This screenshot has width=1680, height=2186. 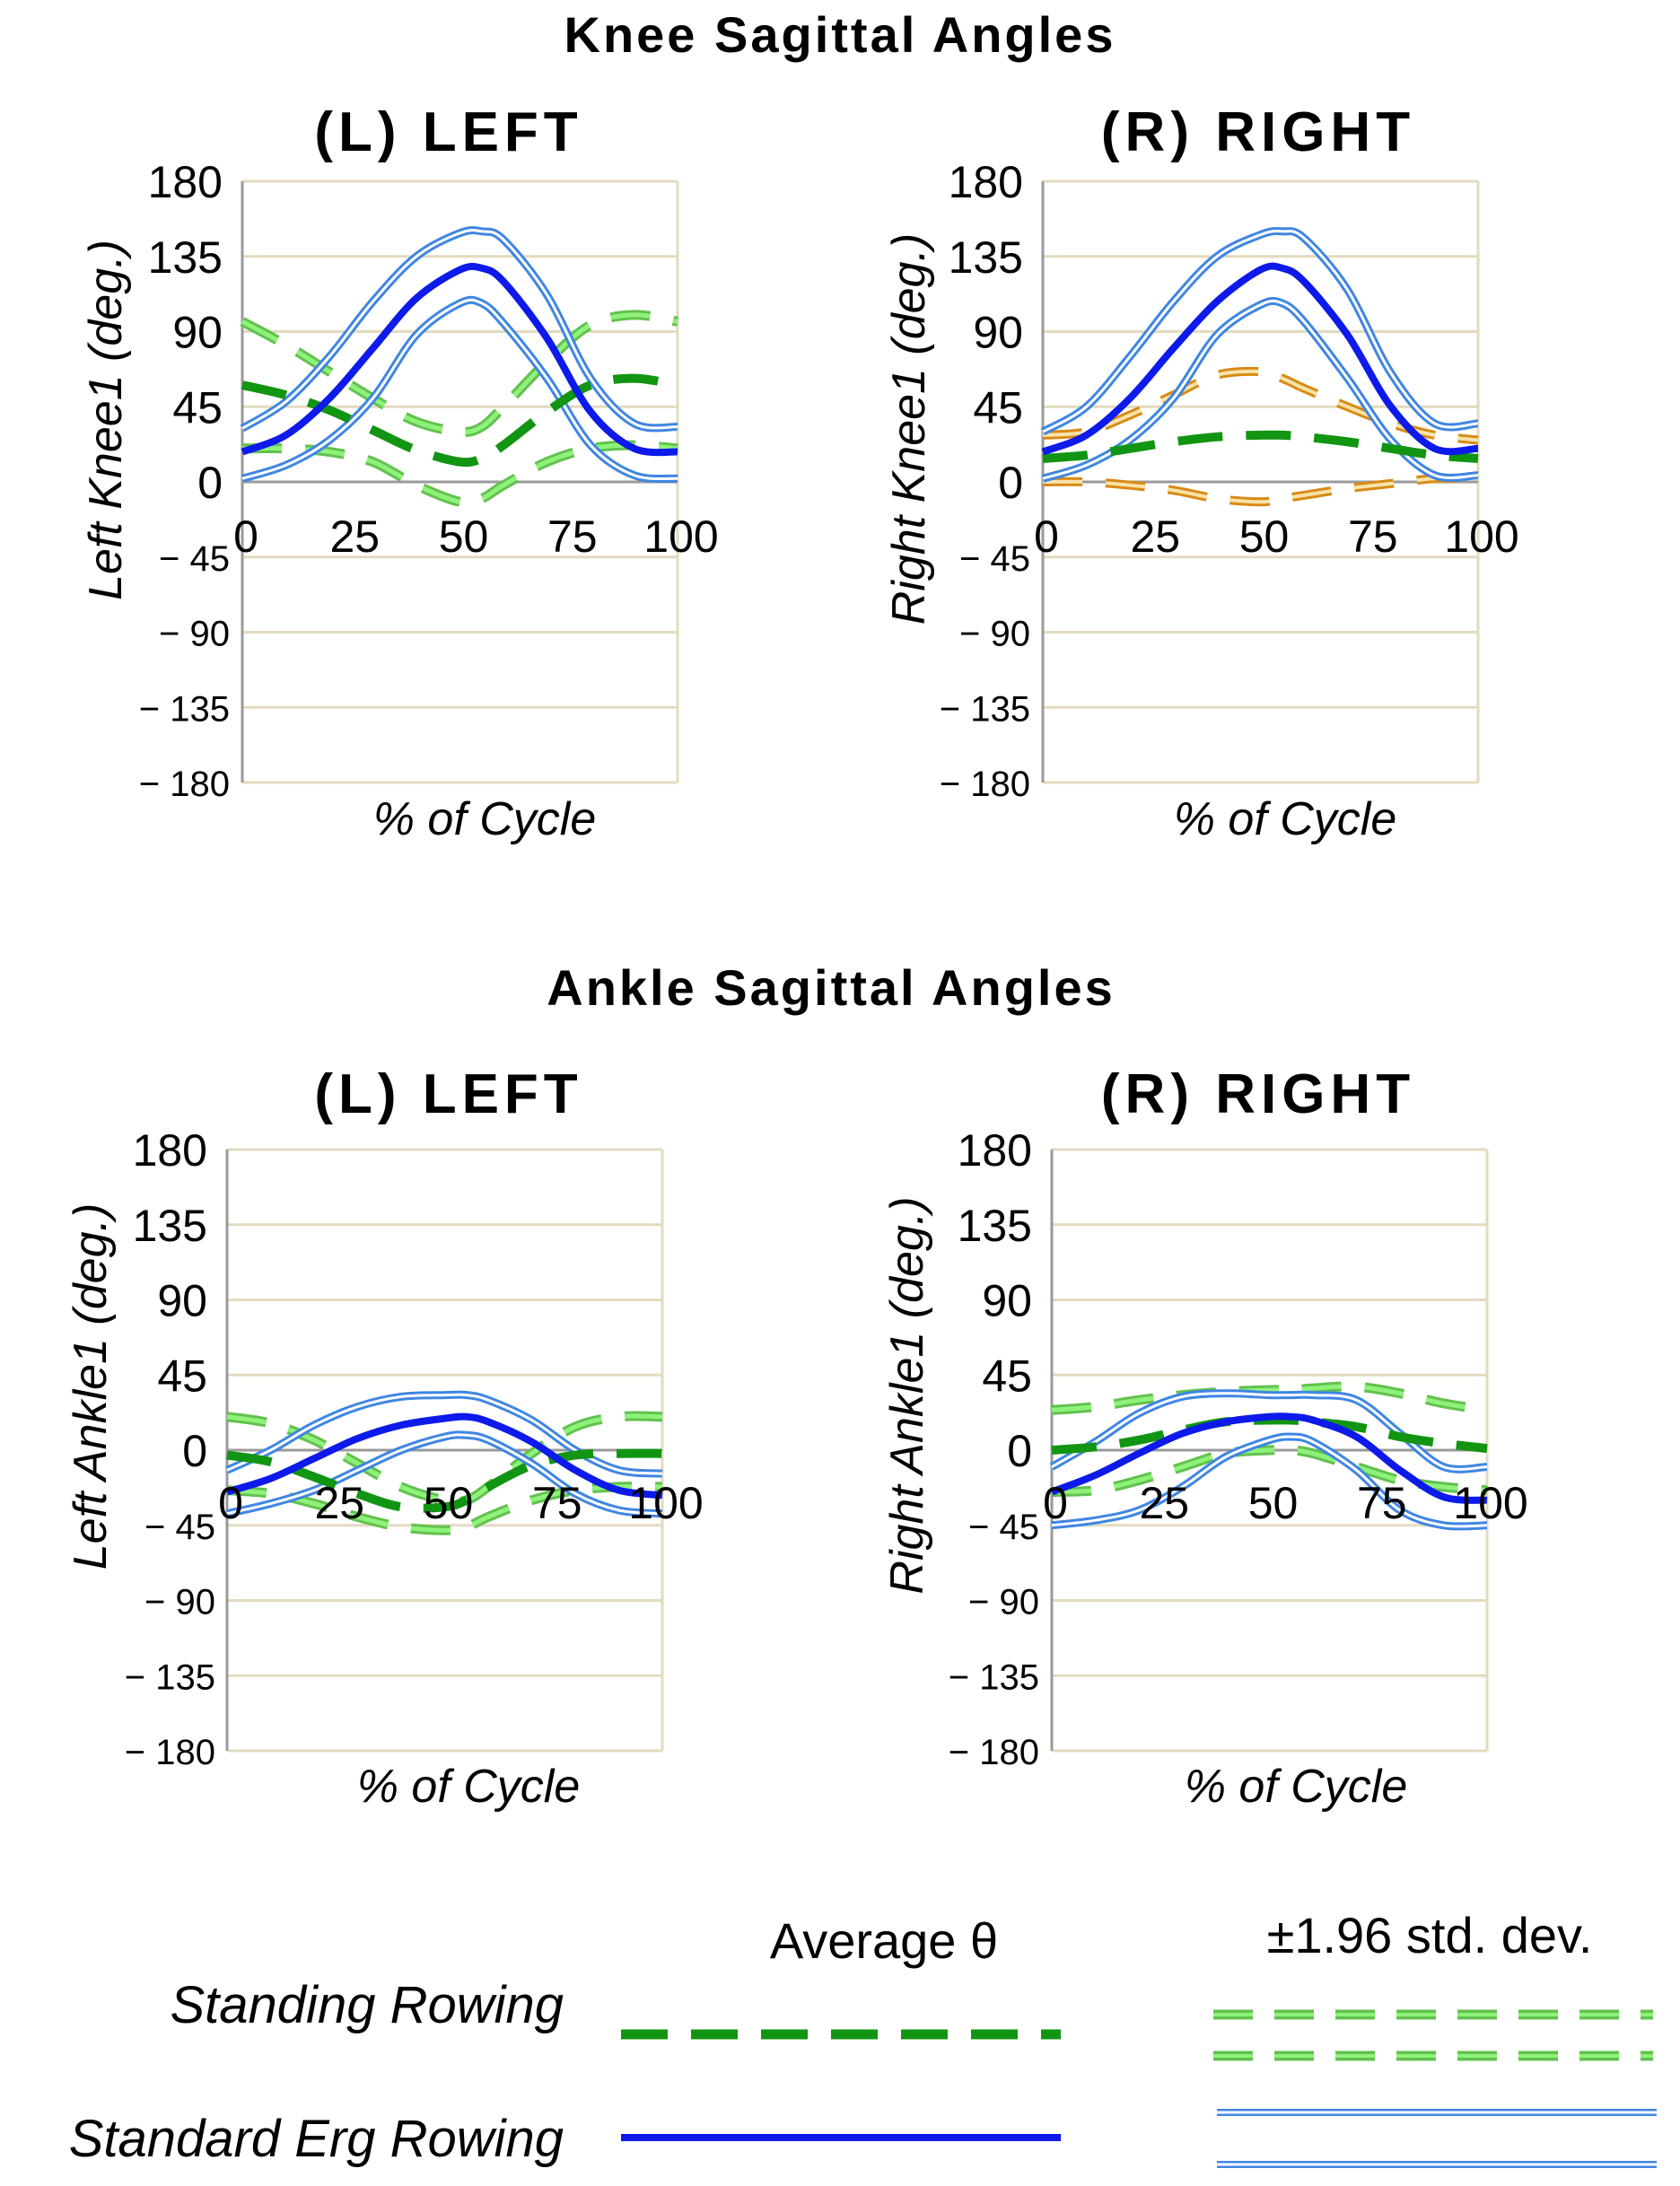 What do you see at coordinates (485, 819) in the screenshot?
I see `left-knee-x-axis-label: % of Cycle` at bounding box center [485, 819].